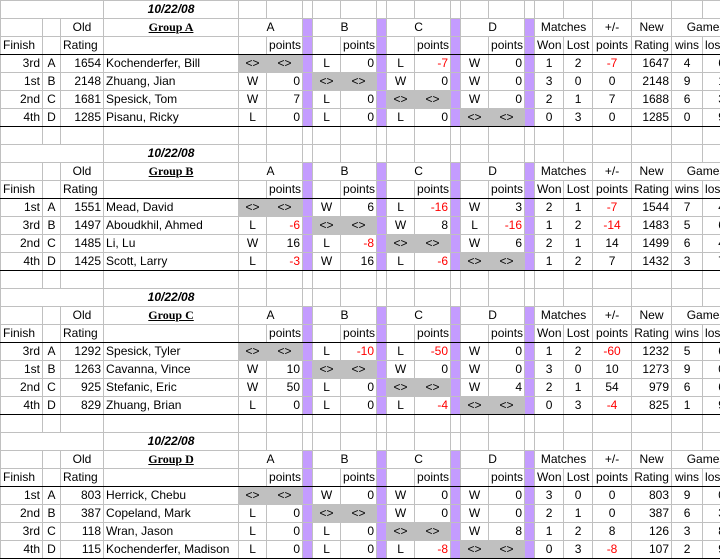 The image size is (720, 559). Describe the element at coordinates (578, 334) in the screenshot. I see `lost-header: Lost` at that location.